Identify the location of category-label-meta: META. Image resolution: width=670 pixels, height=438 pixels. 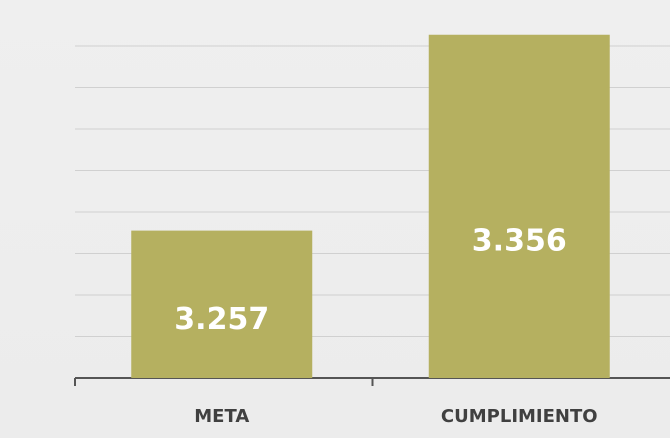
(221, 416).